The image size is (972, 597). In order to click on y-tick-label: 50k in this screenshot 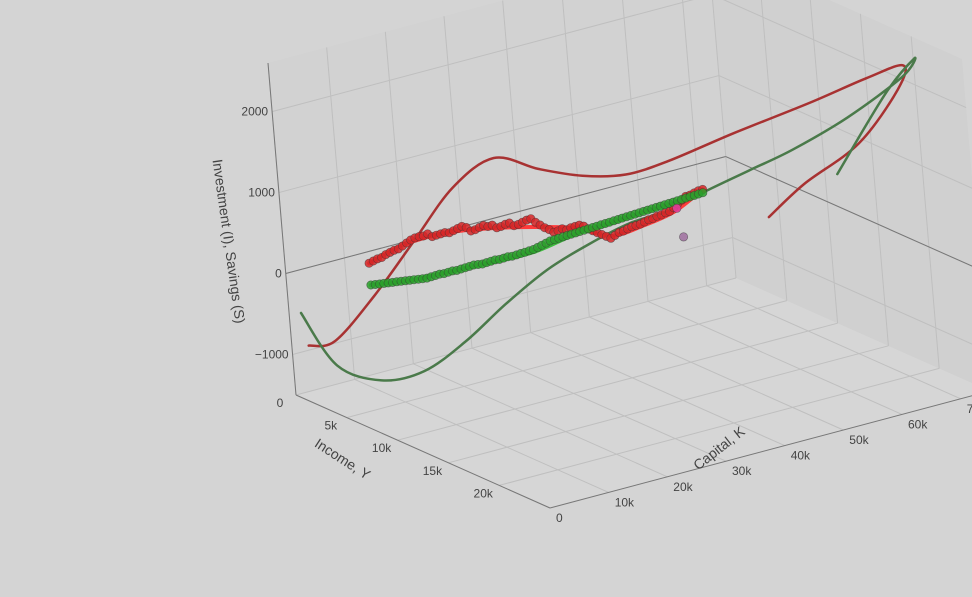, I will do `click(859, 440)`.